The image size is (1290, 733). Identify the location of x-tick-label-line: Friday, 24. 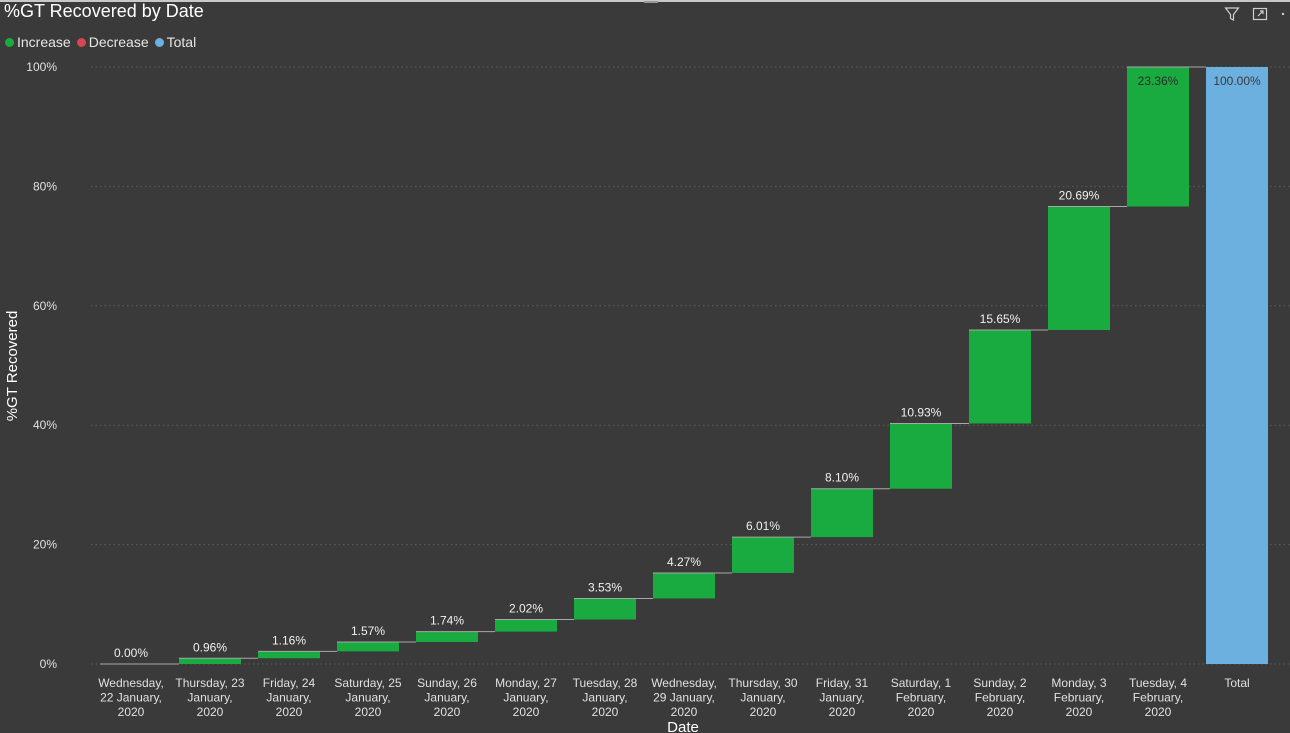
(289, 683).